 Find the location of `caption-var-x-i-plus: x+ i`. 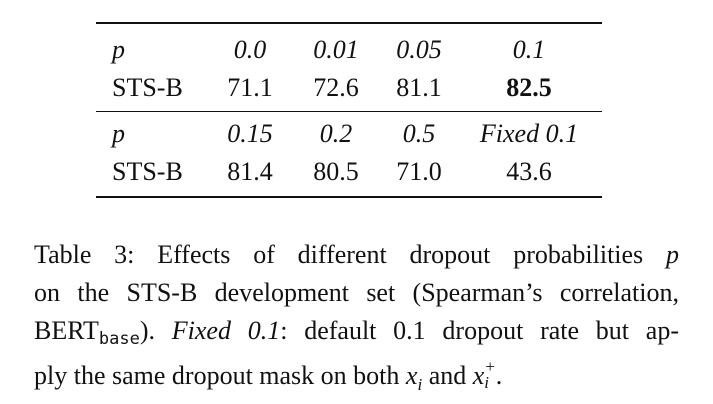

caption-var-x-i-plus: x+ i is located at coordinates (484, 374).